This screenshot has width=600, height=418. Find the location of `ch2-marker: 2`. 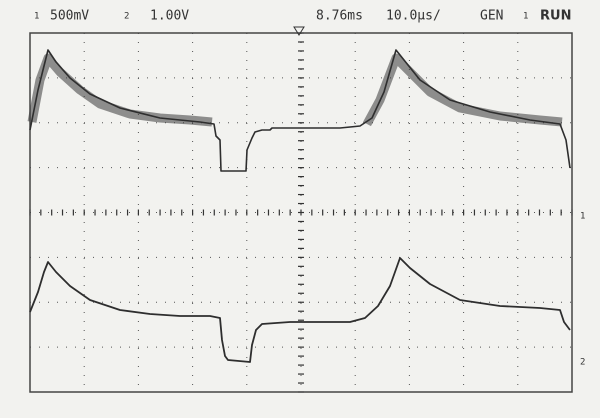

ch2-marker: 2 is located at coordinates (126, 17).